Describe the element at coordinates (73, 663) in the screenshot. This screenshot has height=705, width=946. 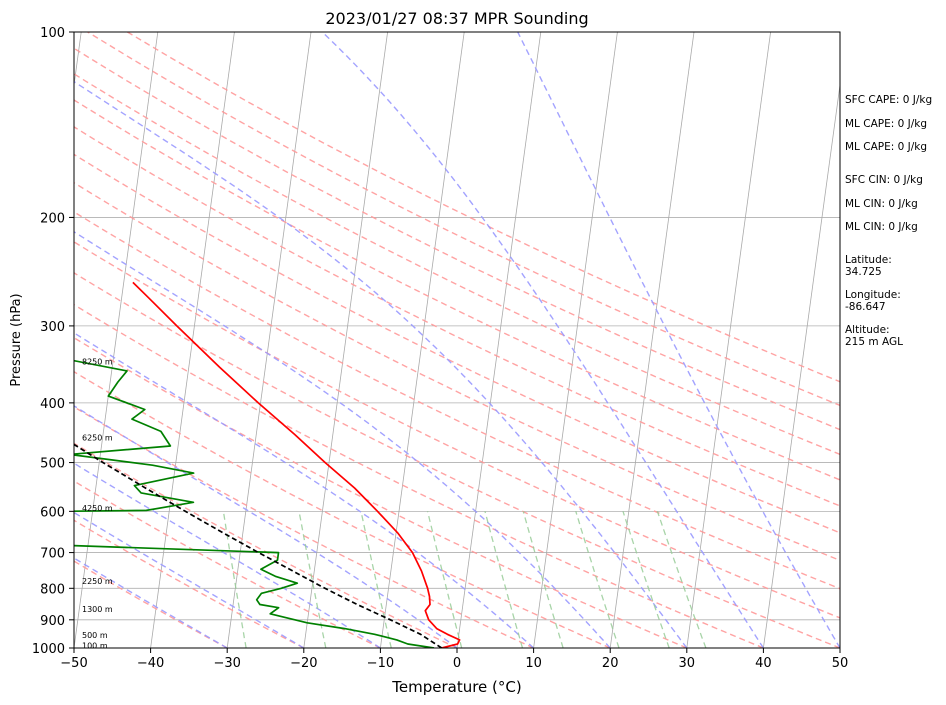
I see `x-tick-label: −50` at that location.